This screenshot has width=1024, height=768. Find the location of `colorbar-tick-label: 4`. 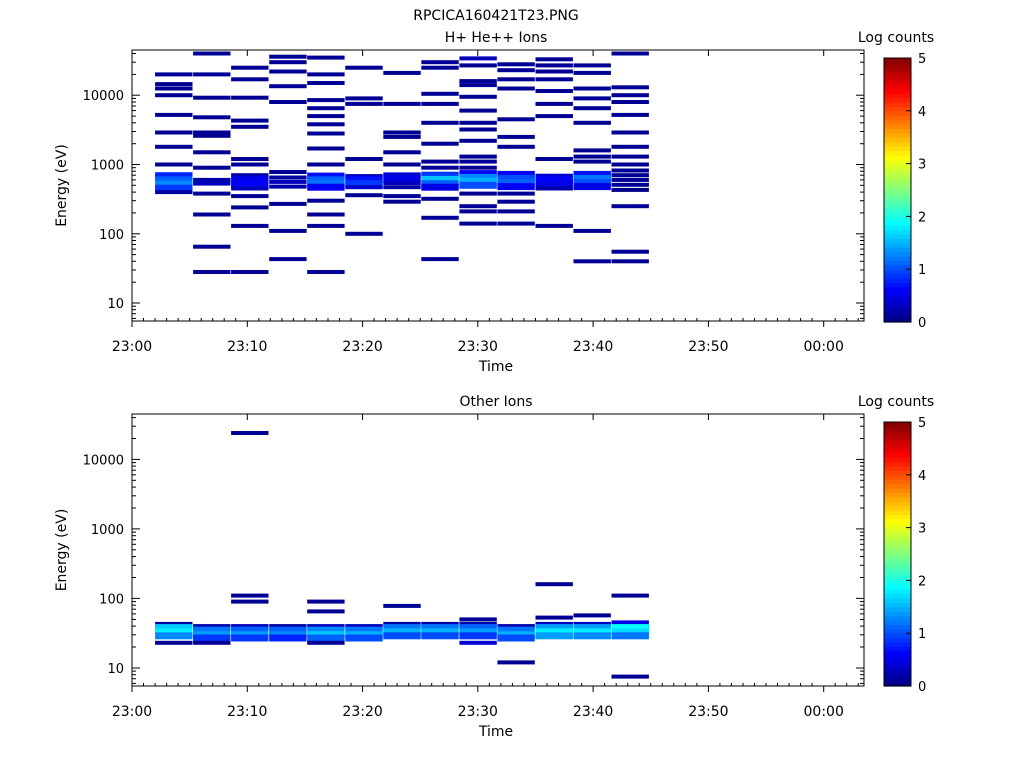

colorbar-tick-label: 4 is located at coordinates (922, 112).